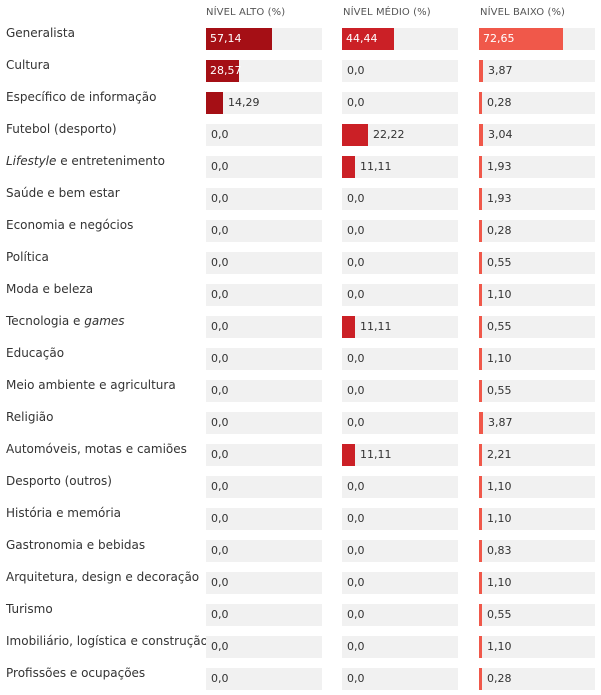 The image size is (601, 695). What do you see at coordinates (31, 161) in the screenshot?
I see `row-label-italic-part: Lifestyle` at bounding box center [31, 161].